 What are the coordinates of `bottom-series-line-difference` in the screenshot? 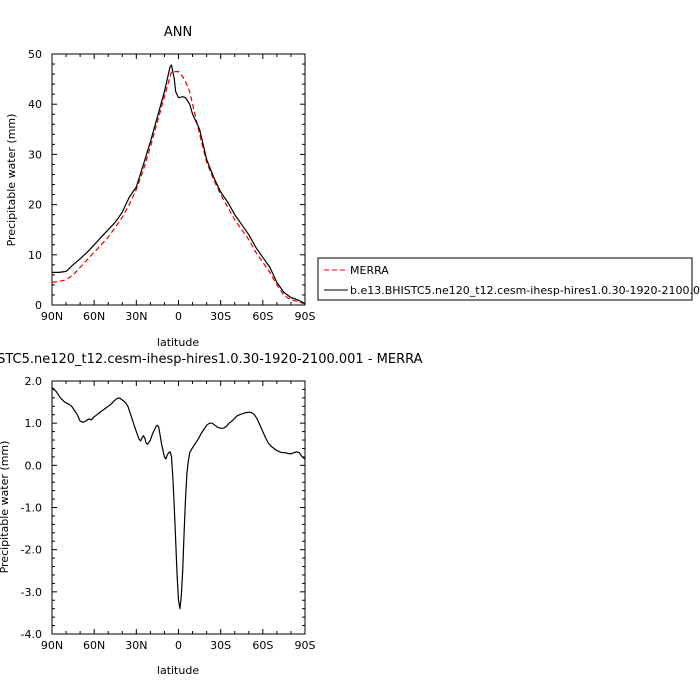 It's located at (178, 498).